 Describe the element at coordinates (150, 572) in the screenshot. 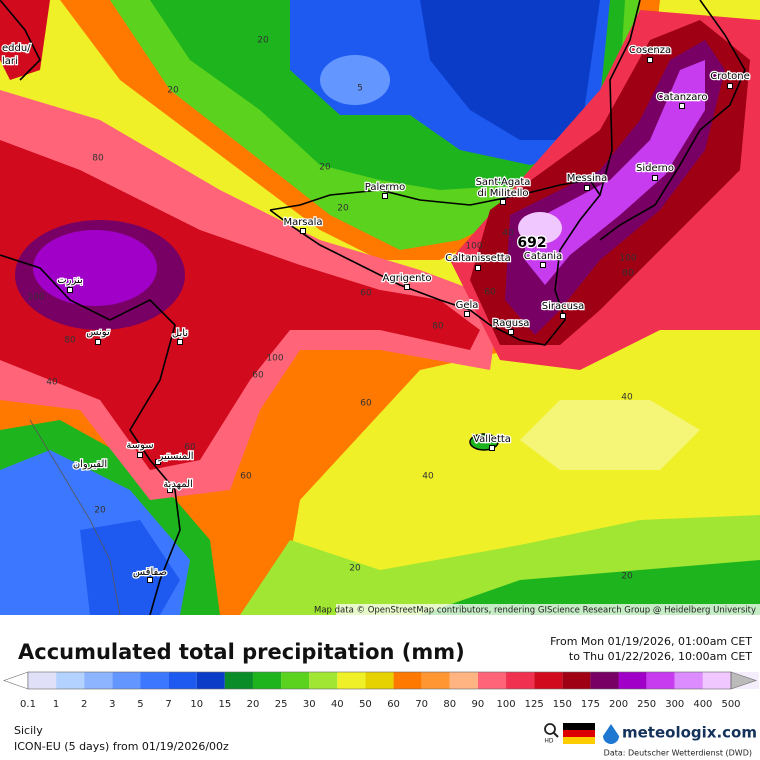

I see `city-label: صفاقس` at that location.